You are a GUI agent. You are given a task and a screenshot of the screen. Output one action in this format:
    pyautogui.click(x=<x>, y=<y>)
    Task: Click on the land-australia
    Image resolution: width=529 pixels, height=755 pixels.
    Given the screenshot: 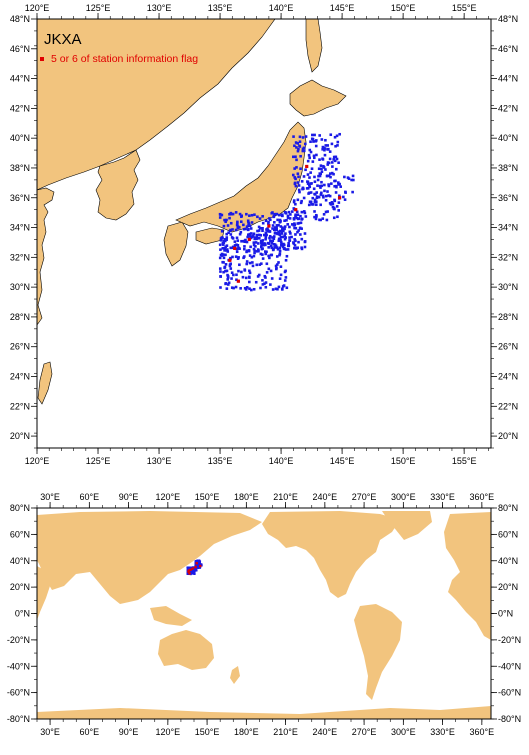 What is the action you would take?
    pyautogui.click(x=186, y=650)
    